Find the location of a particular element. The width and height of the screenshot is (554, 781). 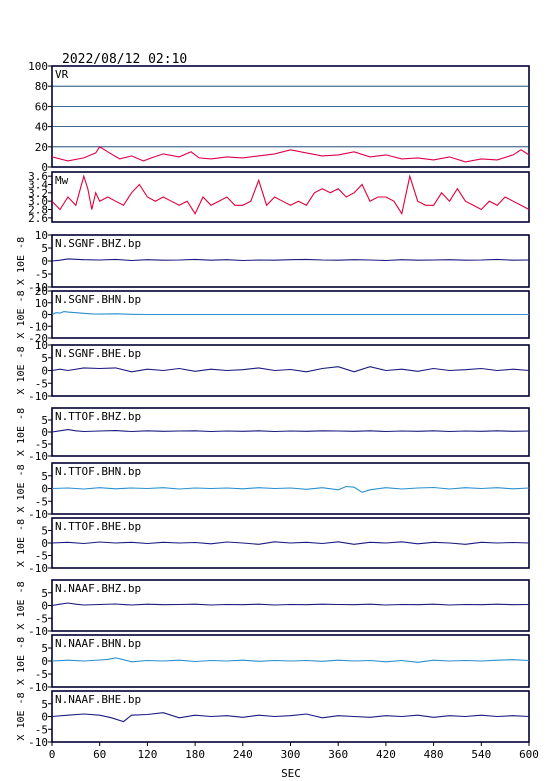

panel-label: N.SGNF.BHE.bp is located at coordinates (98, 353).